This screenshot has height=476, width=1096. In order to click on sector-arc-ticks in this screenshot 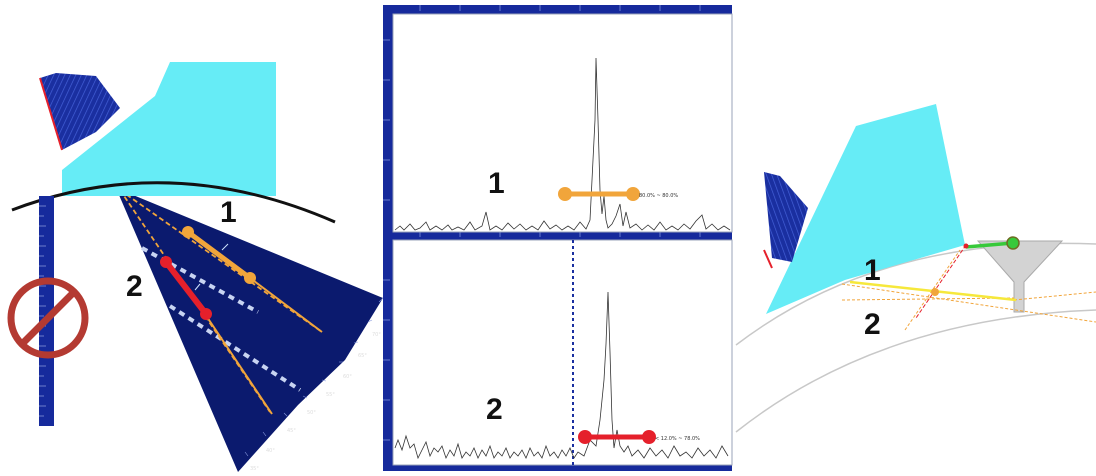, I will do `click(314, 377)`.